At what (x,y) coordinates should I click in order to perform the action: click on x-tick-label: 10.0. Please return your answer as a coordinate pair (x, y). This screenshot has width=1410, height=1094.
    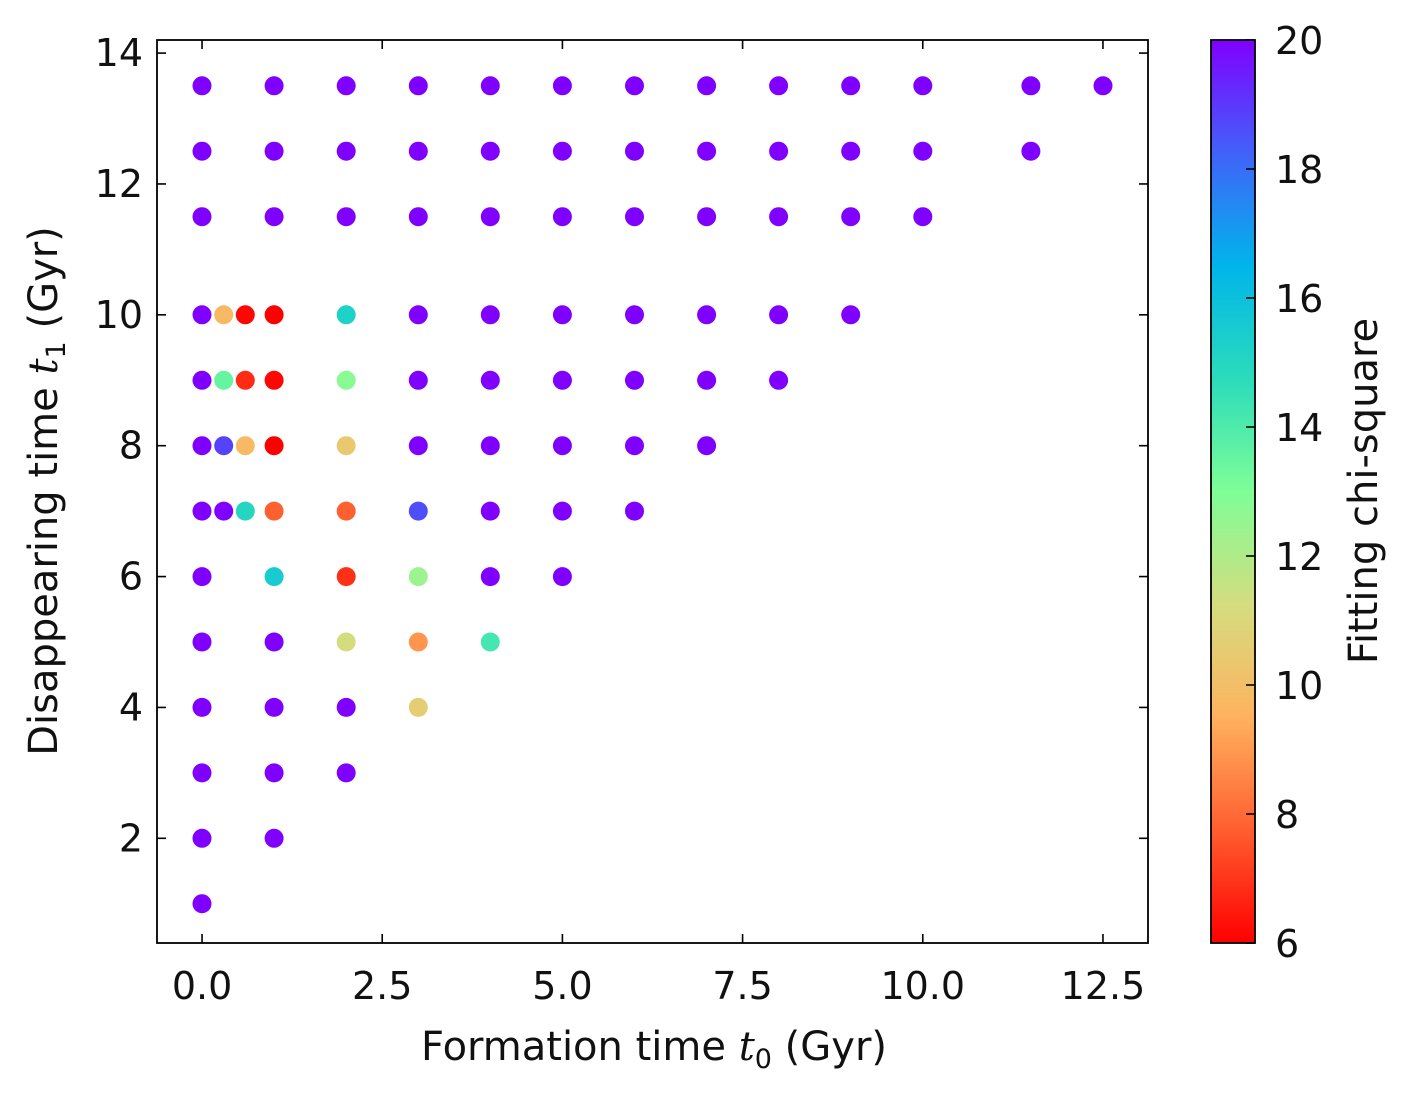
    Looking at the image, I should click on (922, 986).